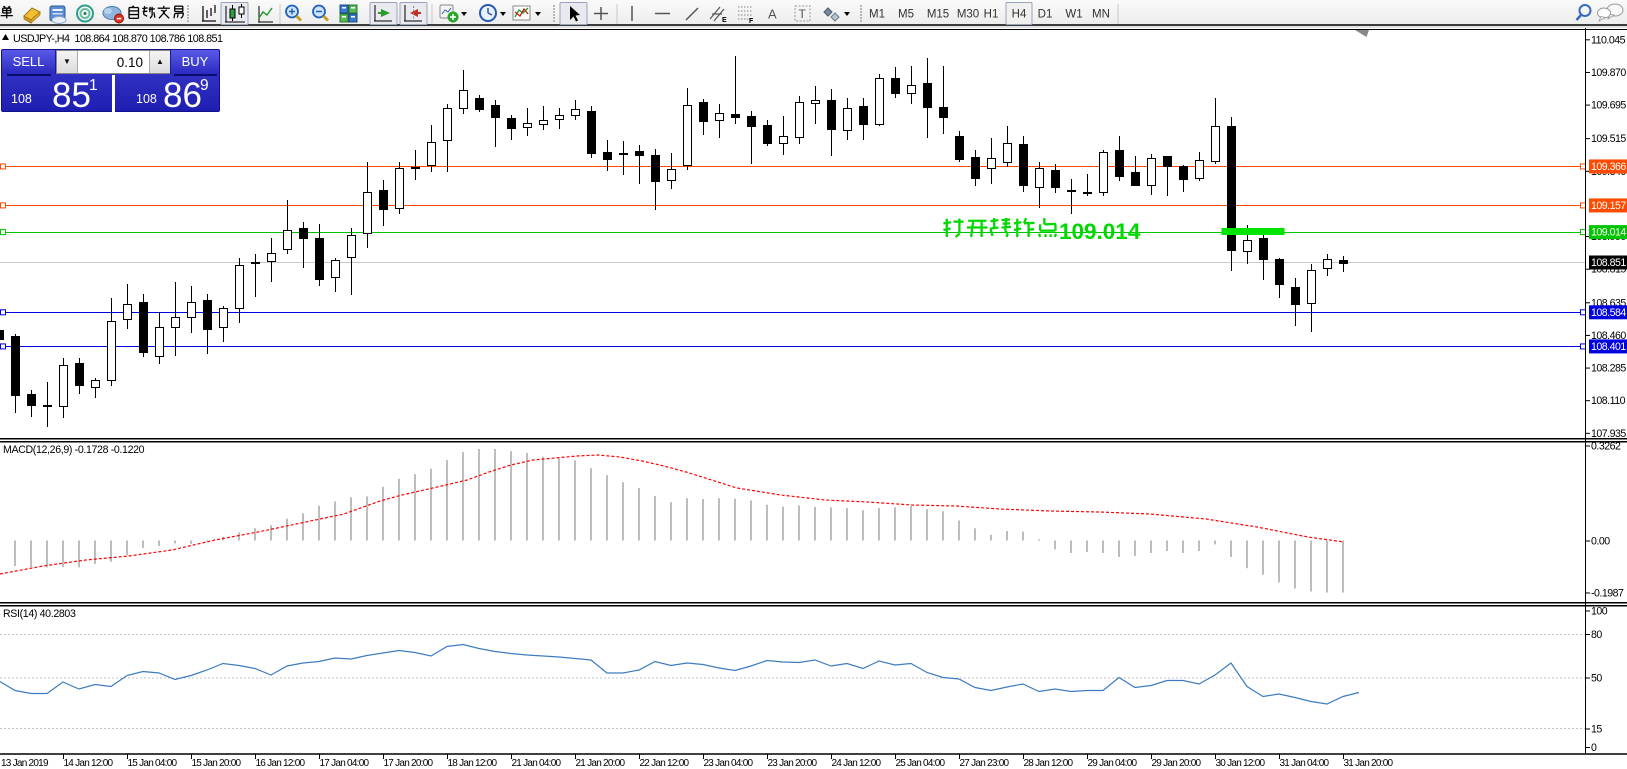 This screenshot has width=1627, height=769. Describe the element at coordinates (985, 763) in the screenshot. I see `svg-text: 27 Jan 23:00` at that location.